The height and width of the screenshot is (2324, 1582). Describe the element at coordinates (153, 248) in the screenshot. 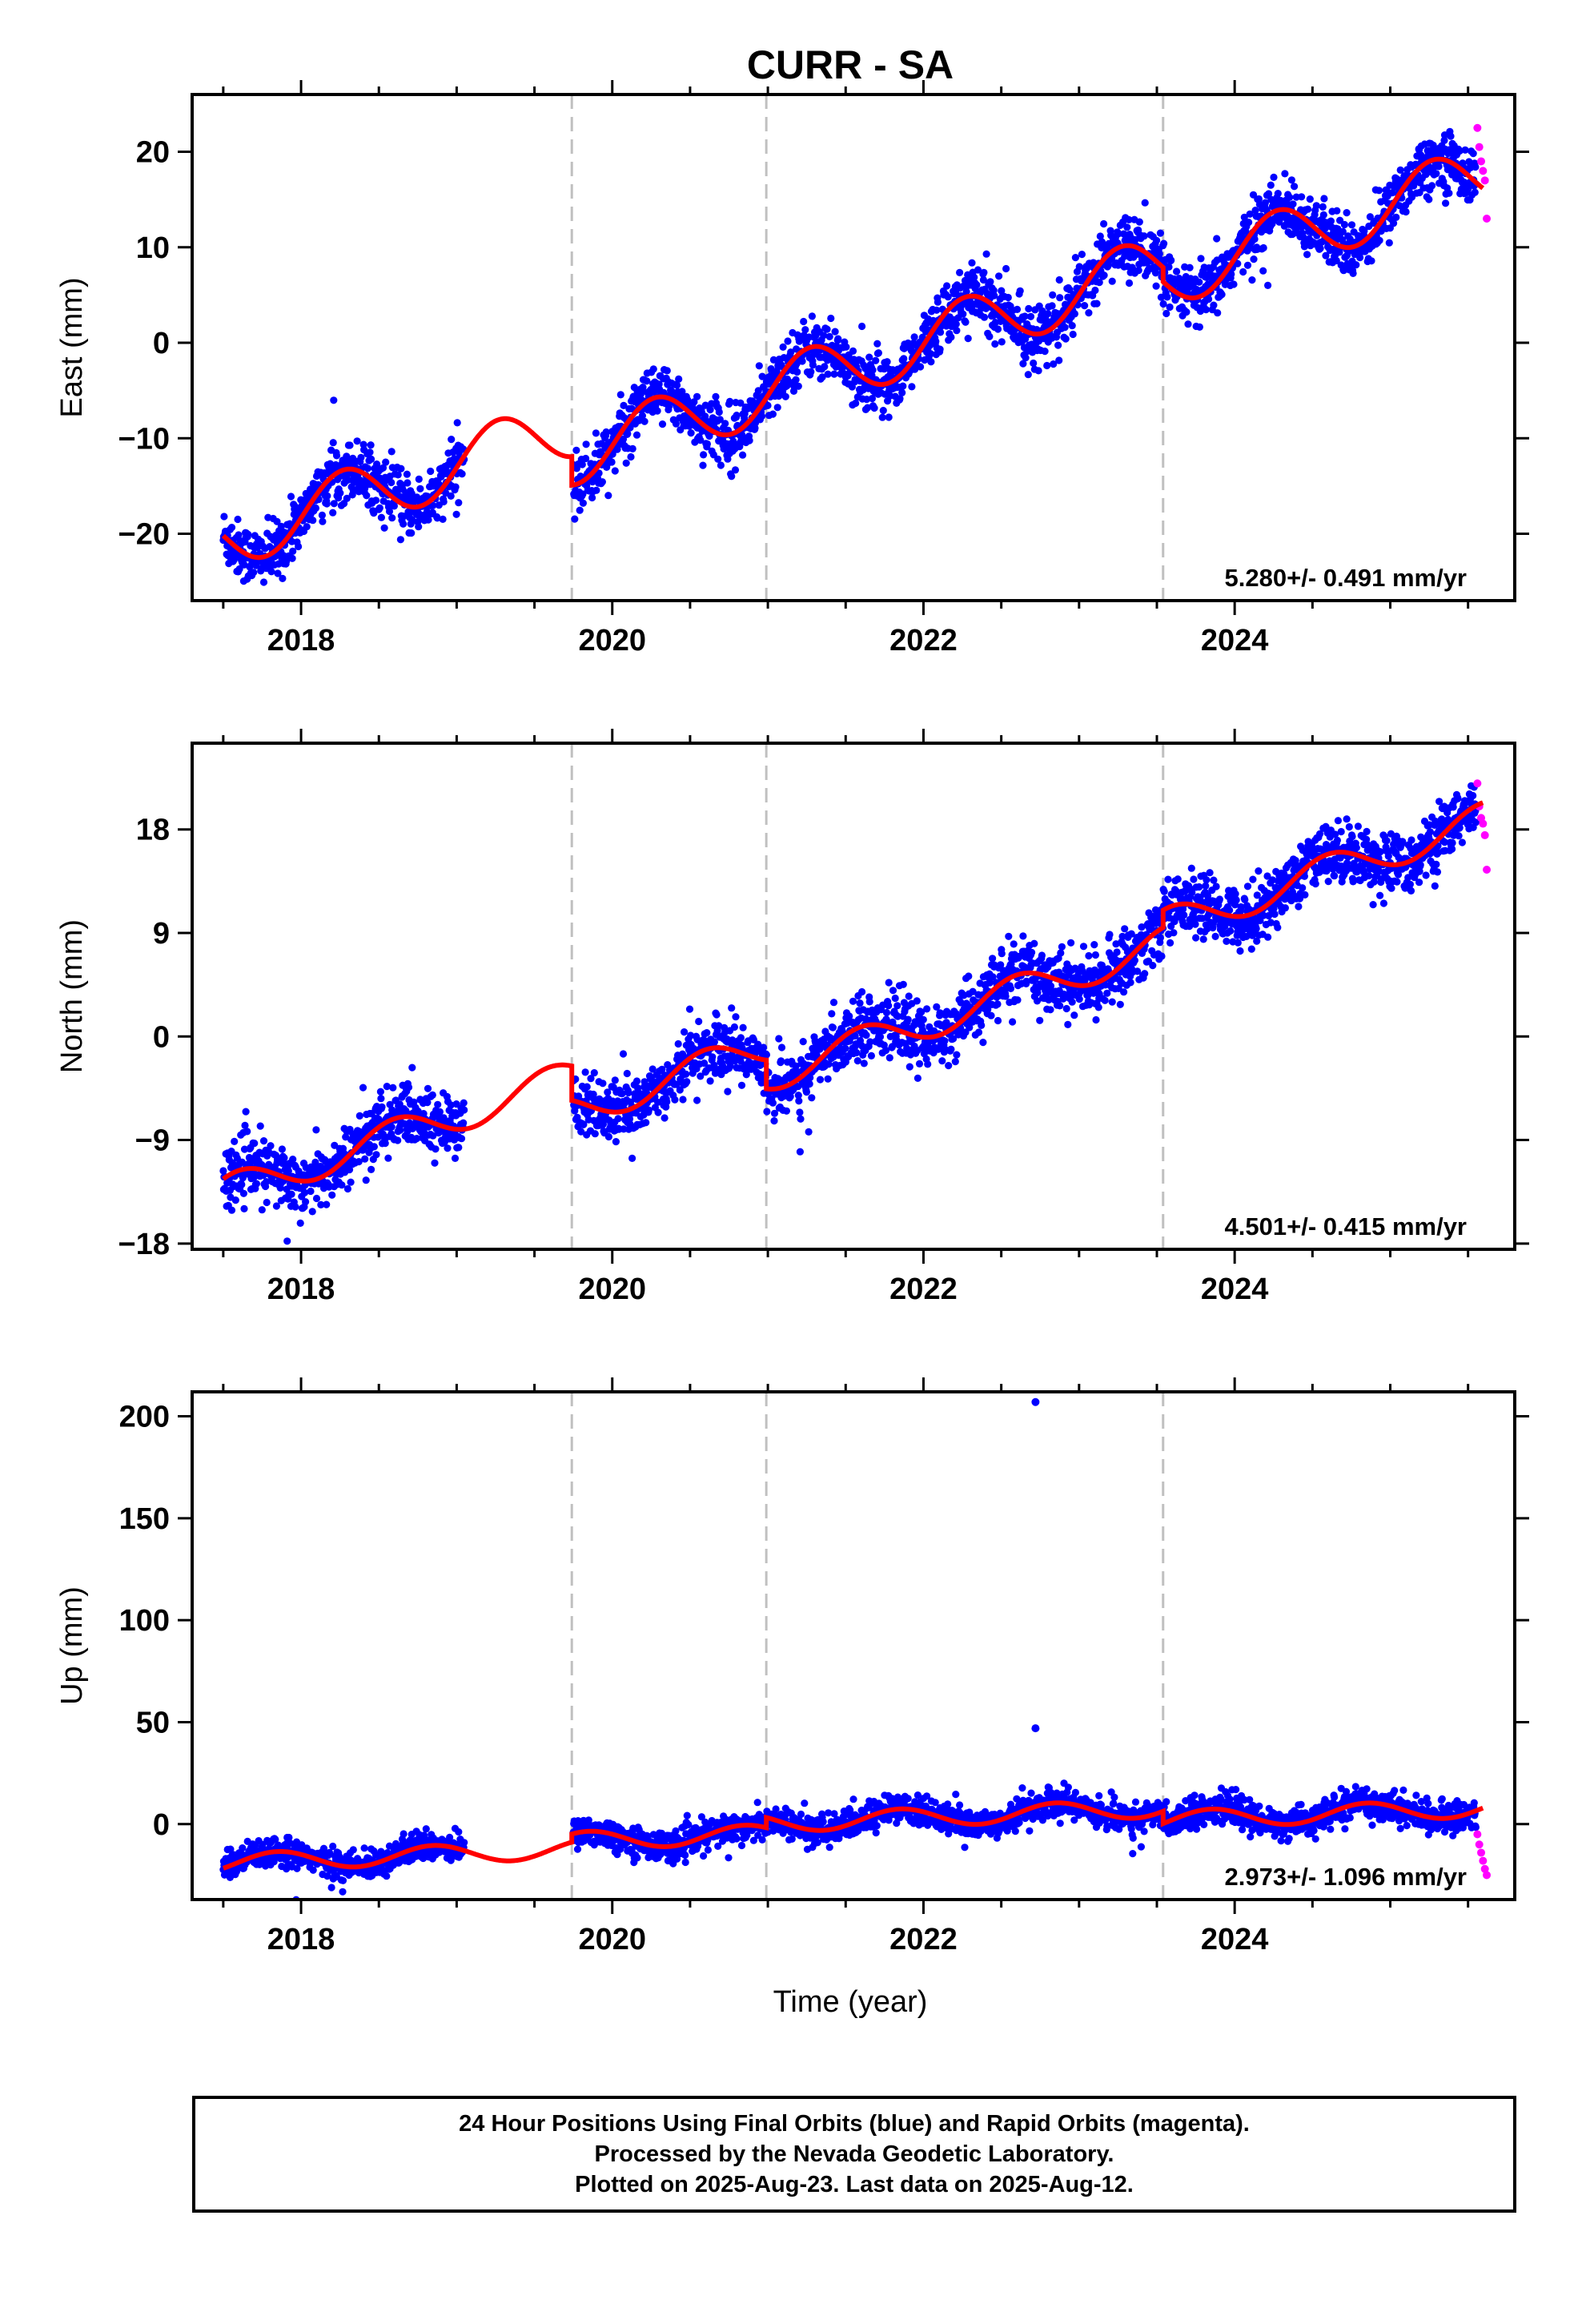

I see `y-tick-label: 10` at that location.